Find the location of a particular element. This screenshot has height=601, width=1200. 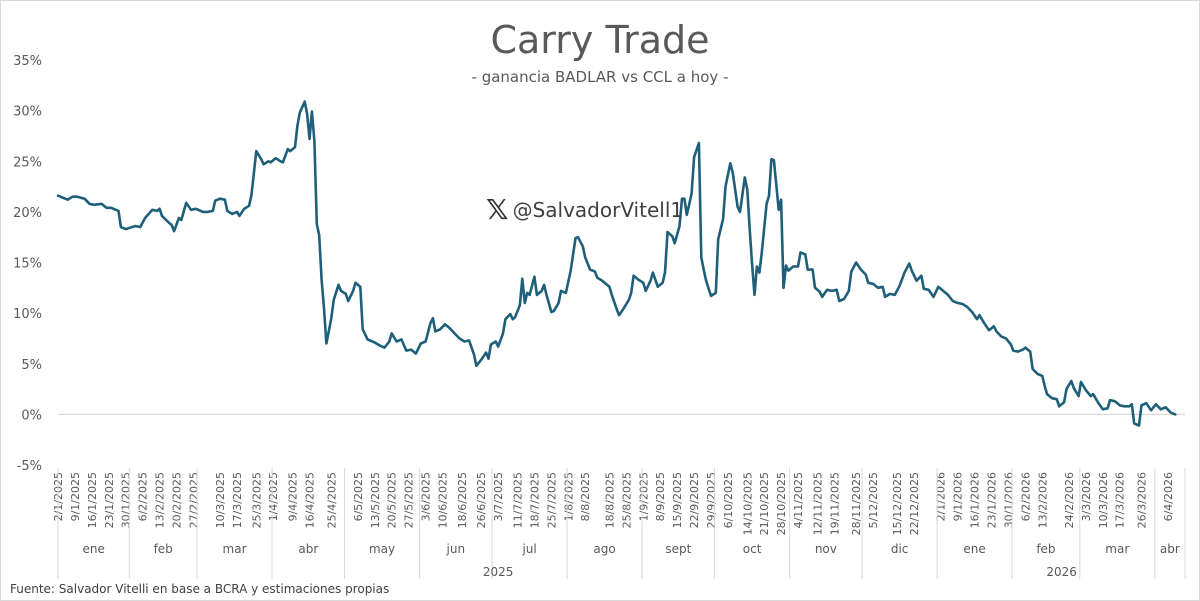

x-tick-label: 22/12/2025 is located at coordinates (914, 503).